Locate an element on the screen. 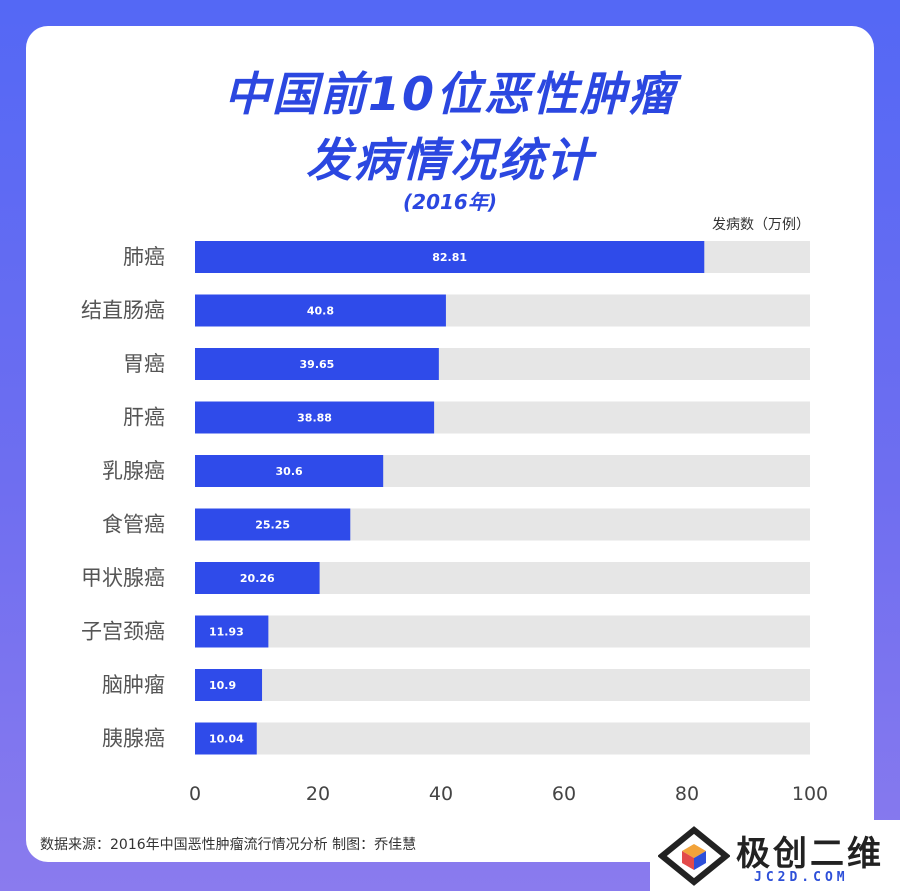 The height and width of the screenshot is (891, 900). value-label: 40.8 is located at coordinates (320, 311).